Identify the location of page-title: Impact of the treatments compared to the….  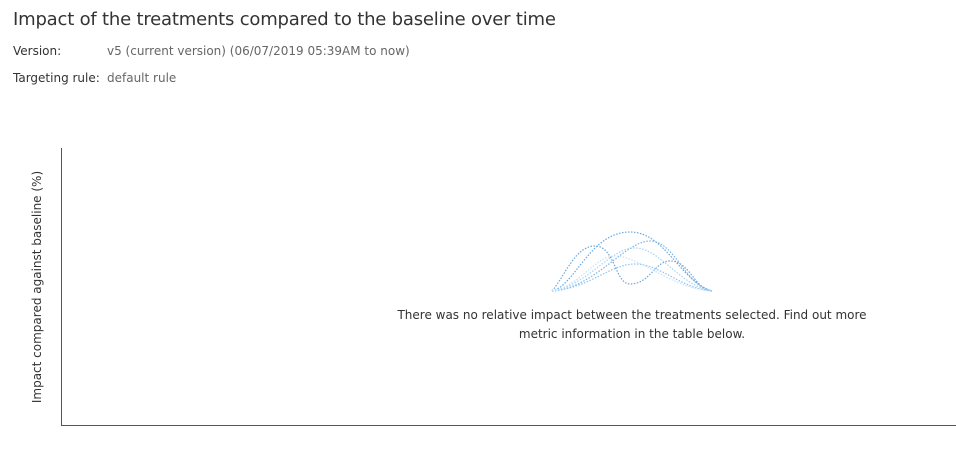
(284, 19).